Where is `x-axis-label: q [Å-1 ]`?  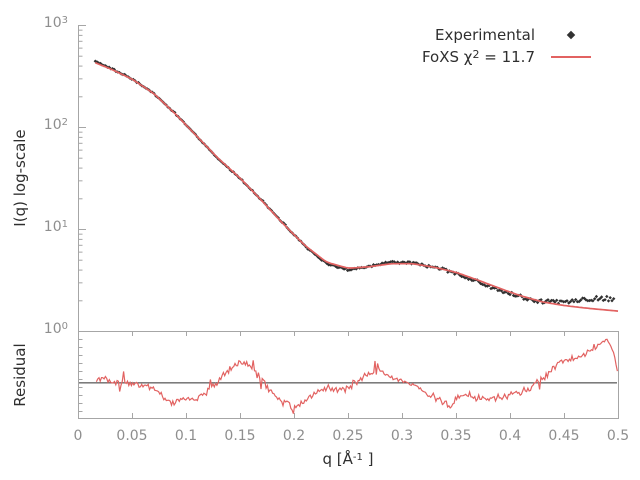
x-axis-label: q [Å-1 ] is located at coordinates (348, 459).